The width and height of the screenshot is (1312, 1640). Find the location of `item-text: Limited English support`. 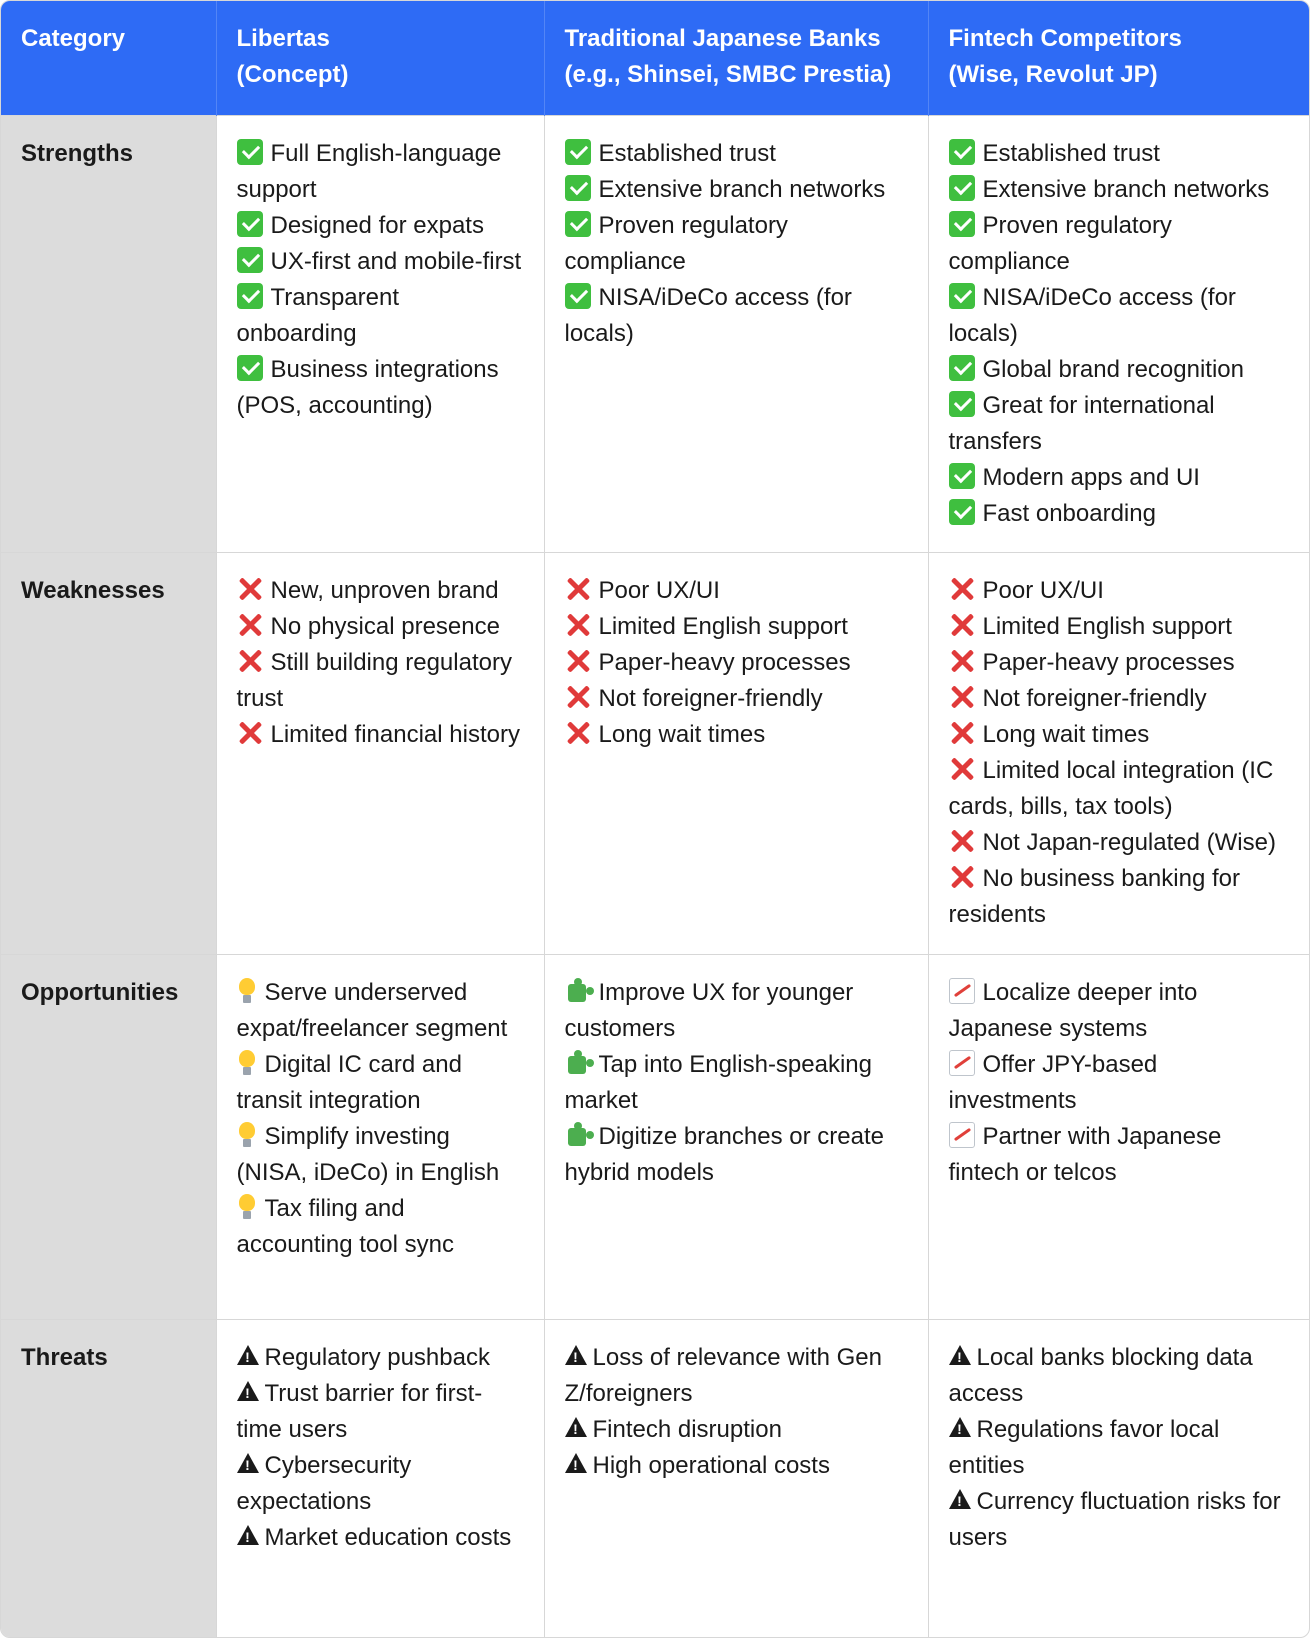

item-text: Limited English support is located at coordinates (1107, 626).